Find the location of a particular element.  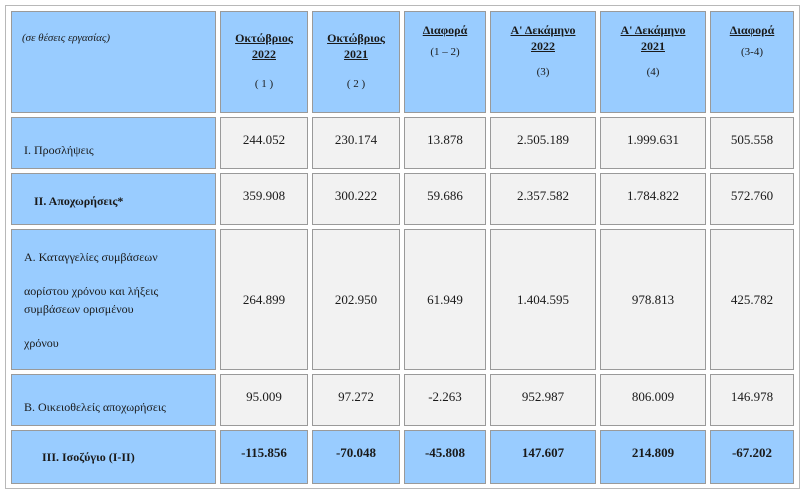

col-index: (4) is located at coordinates (653, 72).